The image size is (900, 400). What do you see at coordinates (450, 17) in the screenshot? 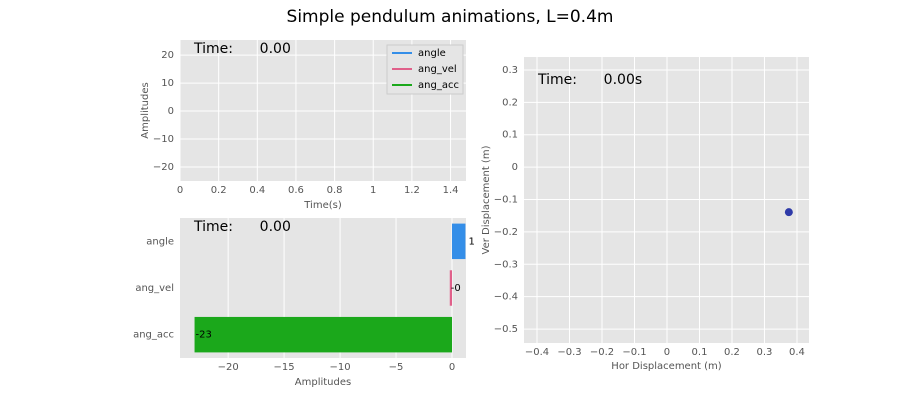
I see `figure-title: Simple pendulum animations, L=0.4m` at bounding box center [450, 17].